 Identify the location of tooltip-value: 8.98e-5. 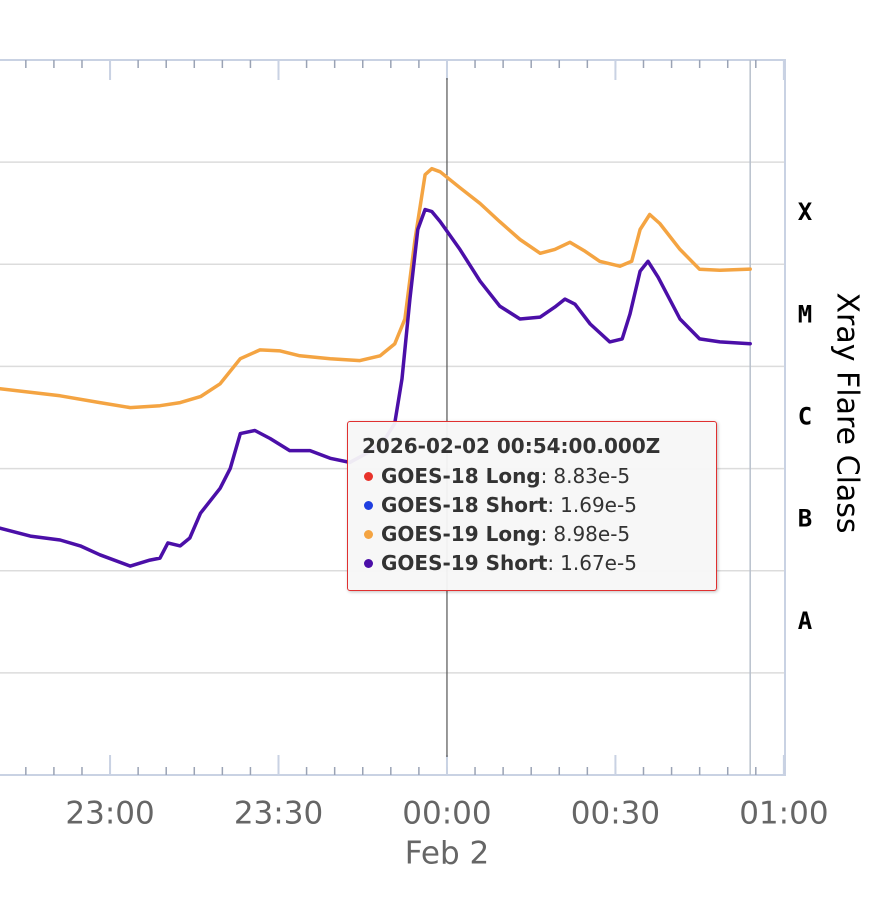
(592, 534).